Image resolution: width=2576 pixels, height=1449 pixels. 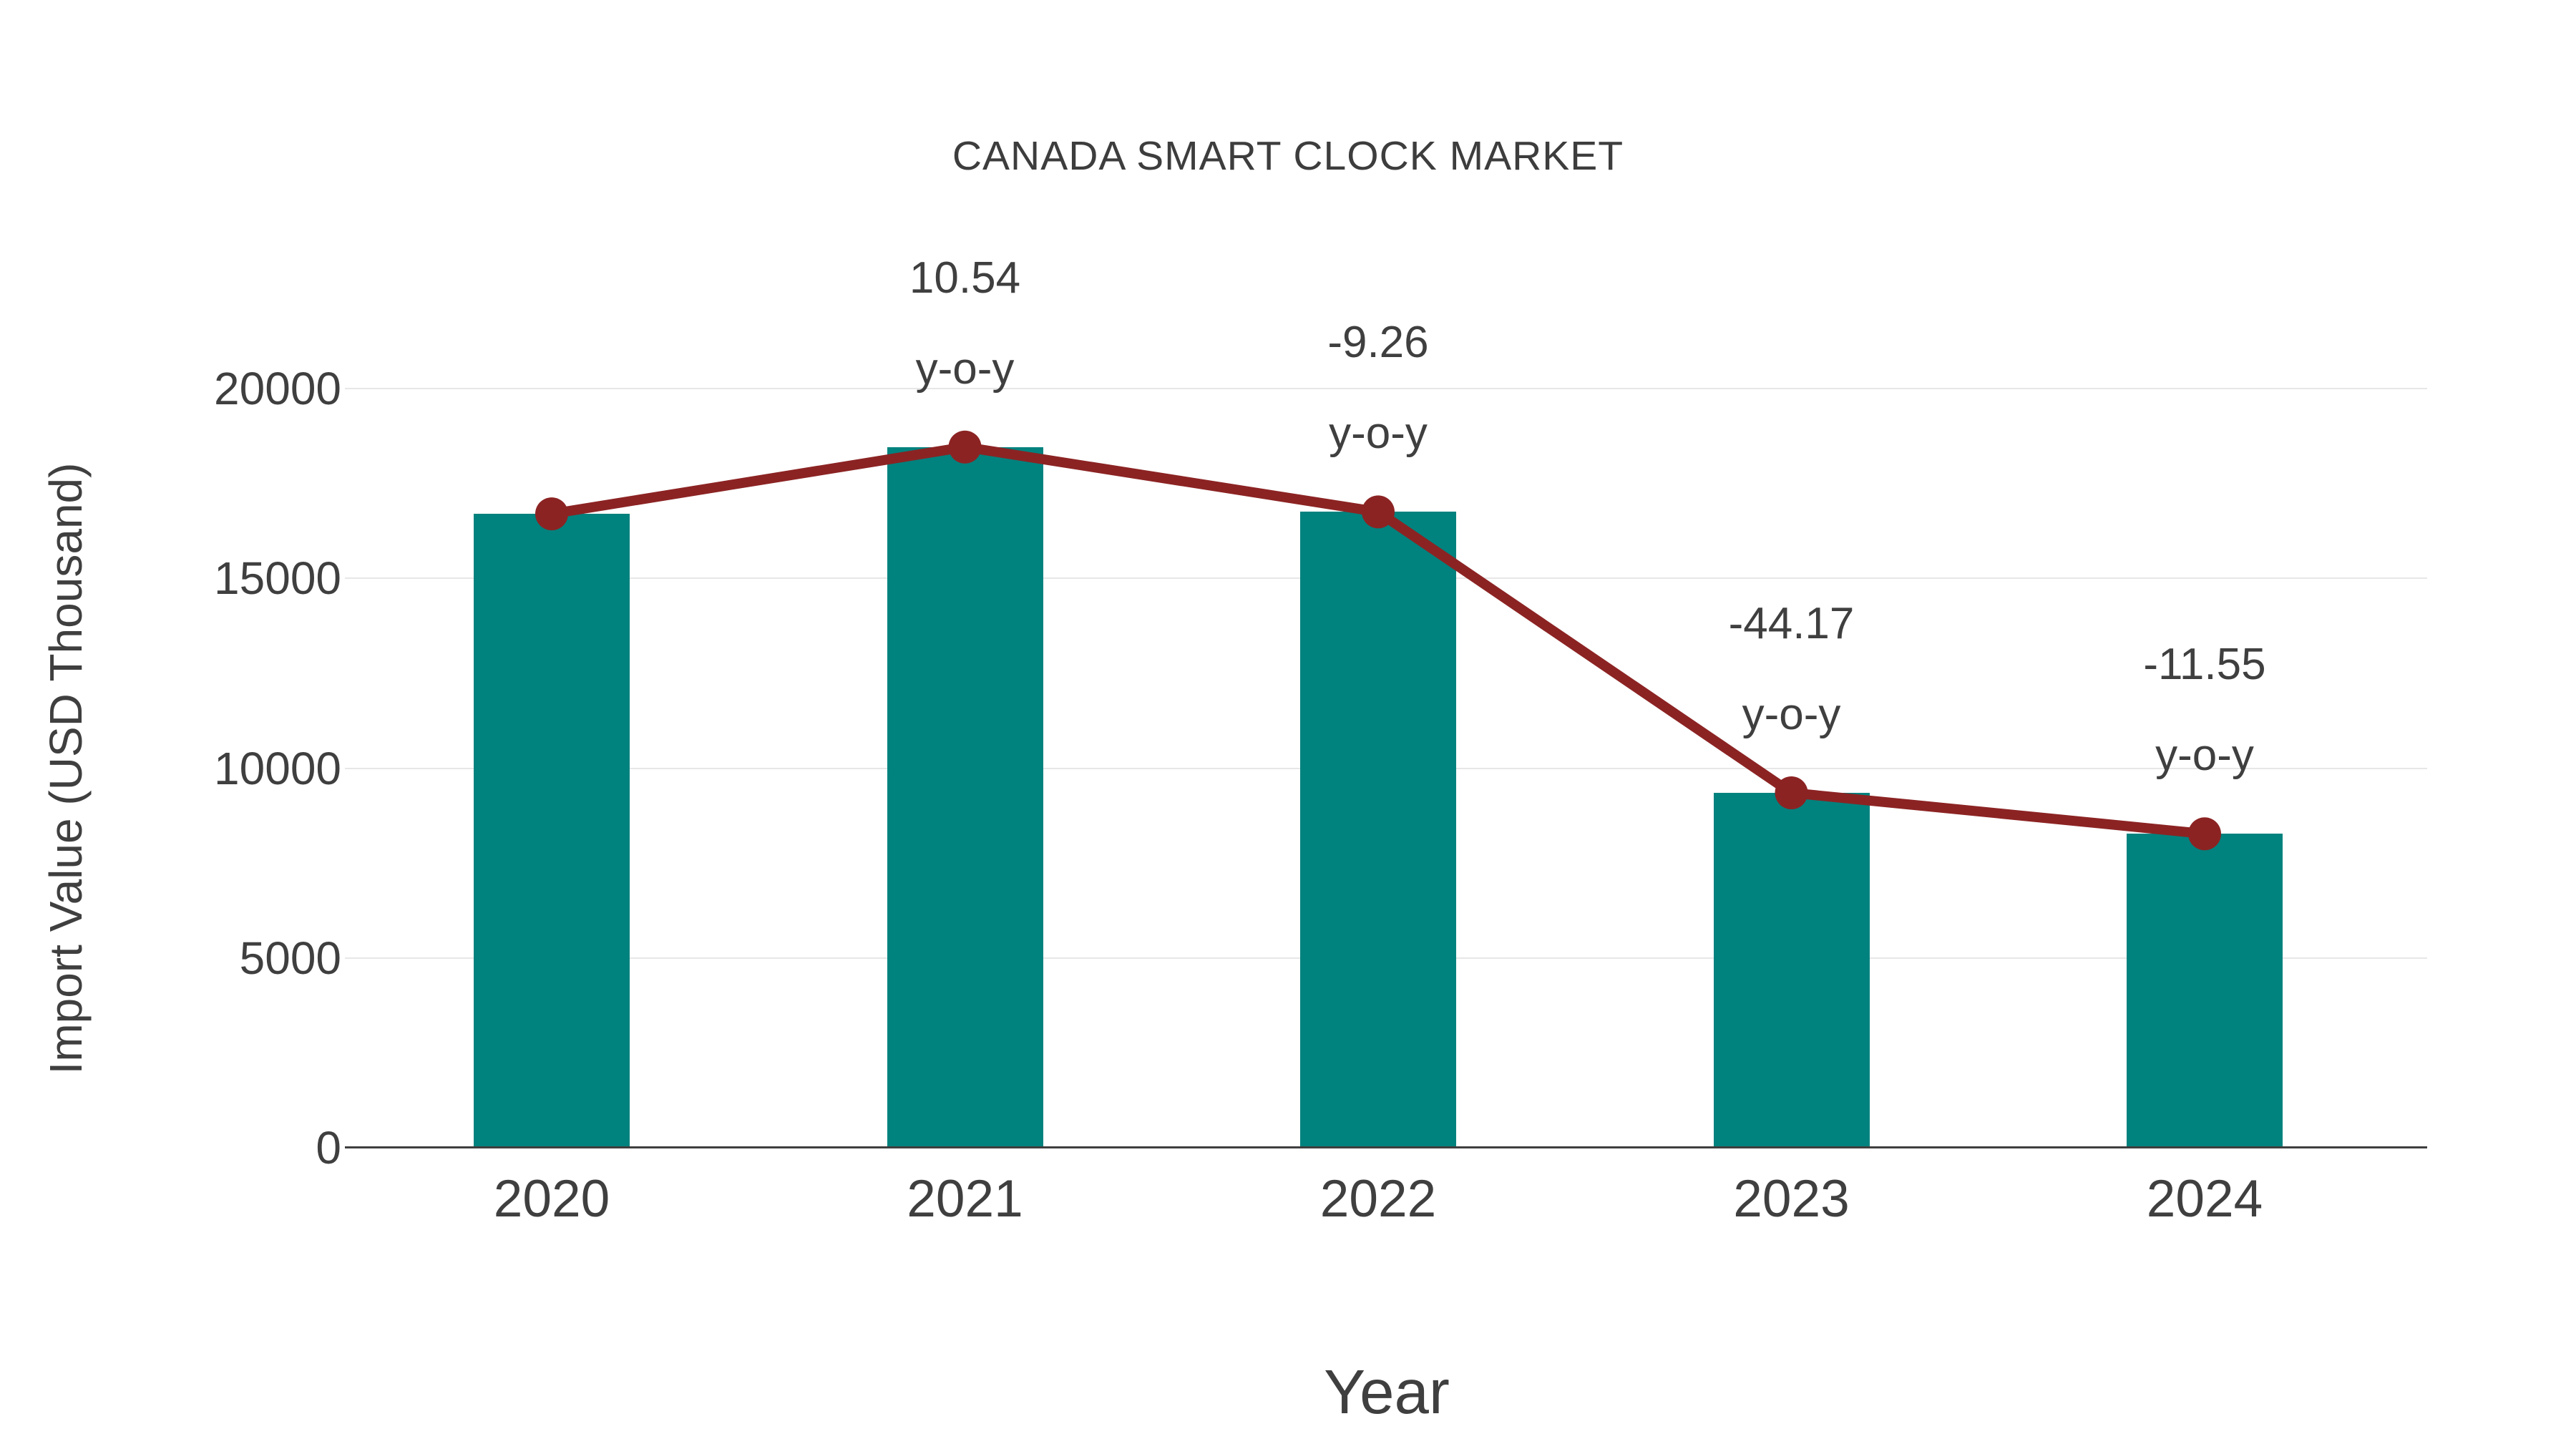 I want to click on x-tick-label-2021: 2021, so click(x=965, y=1199).